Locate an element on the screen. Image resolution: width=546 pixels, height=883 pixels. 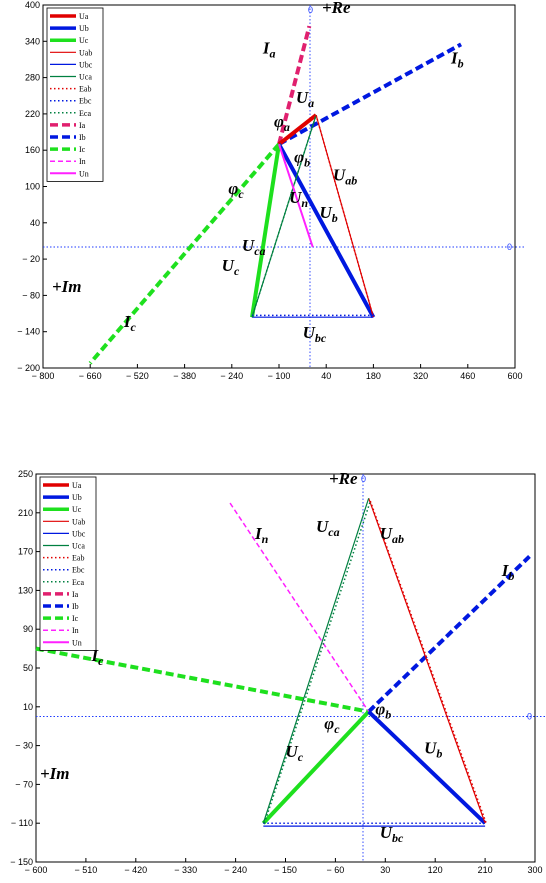
x-tick-label: − 100 is located at coordinates (279, 376).